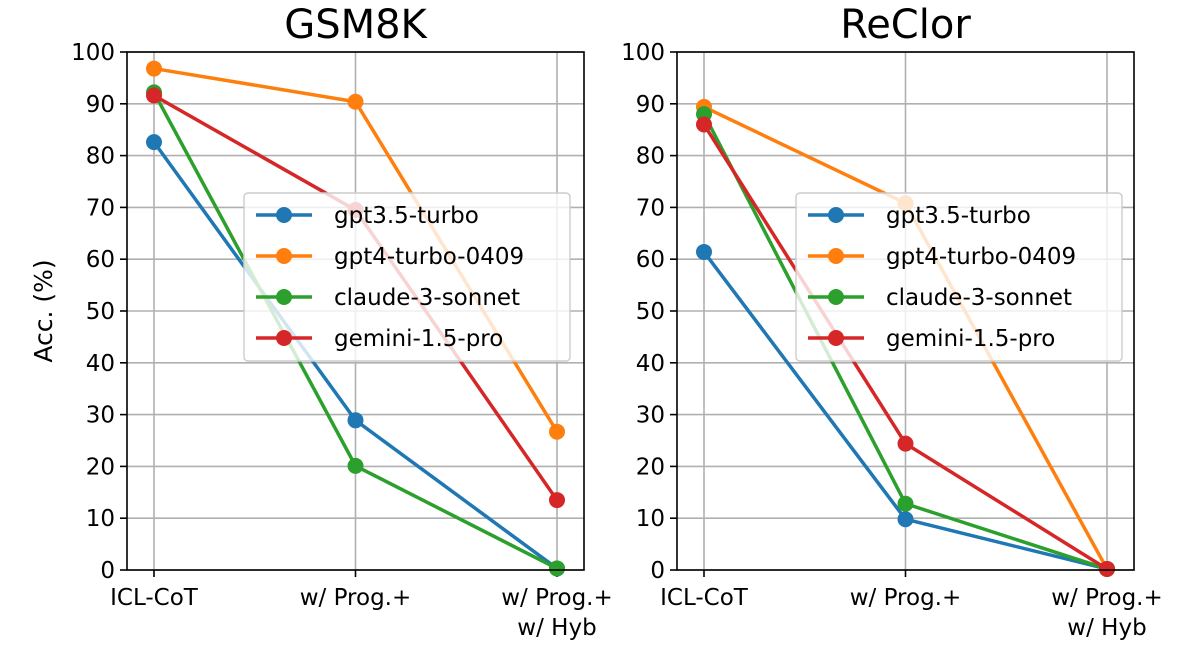  Describe the element at coordinates (356, 25) in the screenshot. I see `chart-title: GSM8K` at that location.